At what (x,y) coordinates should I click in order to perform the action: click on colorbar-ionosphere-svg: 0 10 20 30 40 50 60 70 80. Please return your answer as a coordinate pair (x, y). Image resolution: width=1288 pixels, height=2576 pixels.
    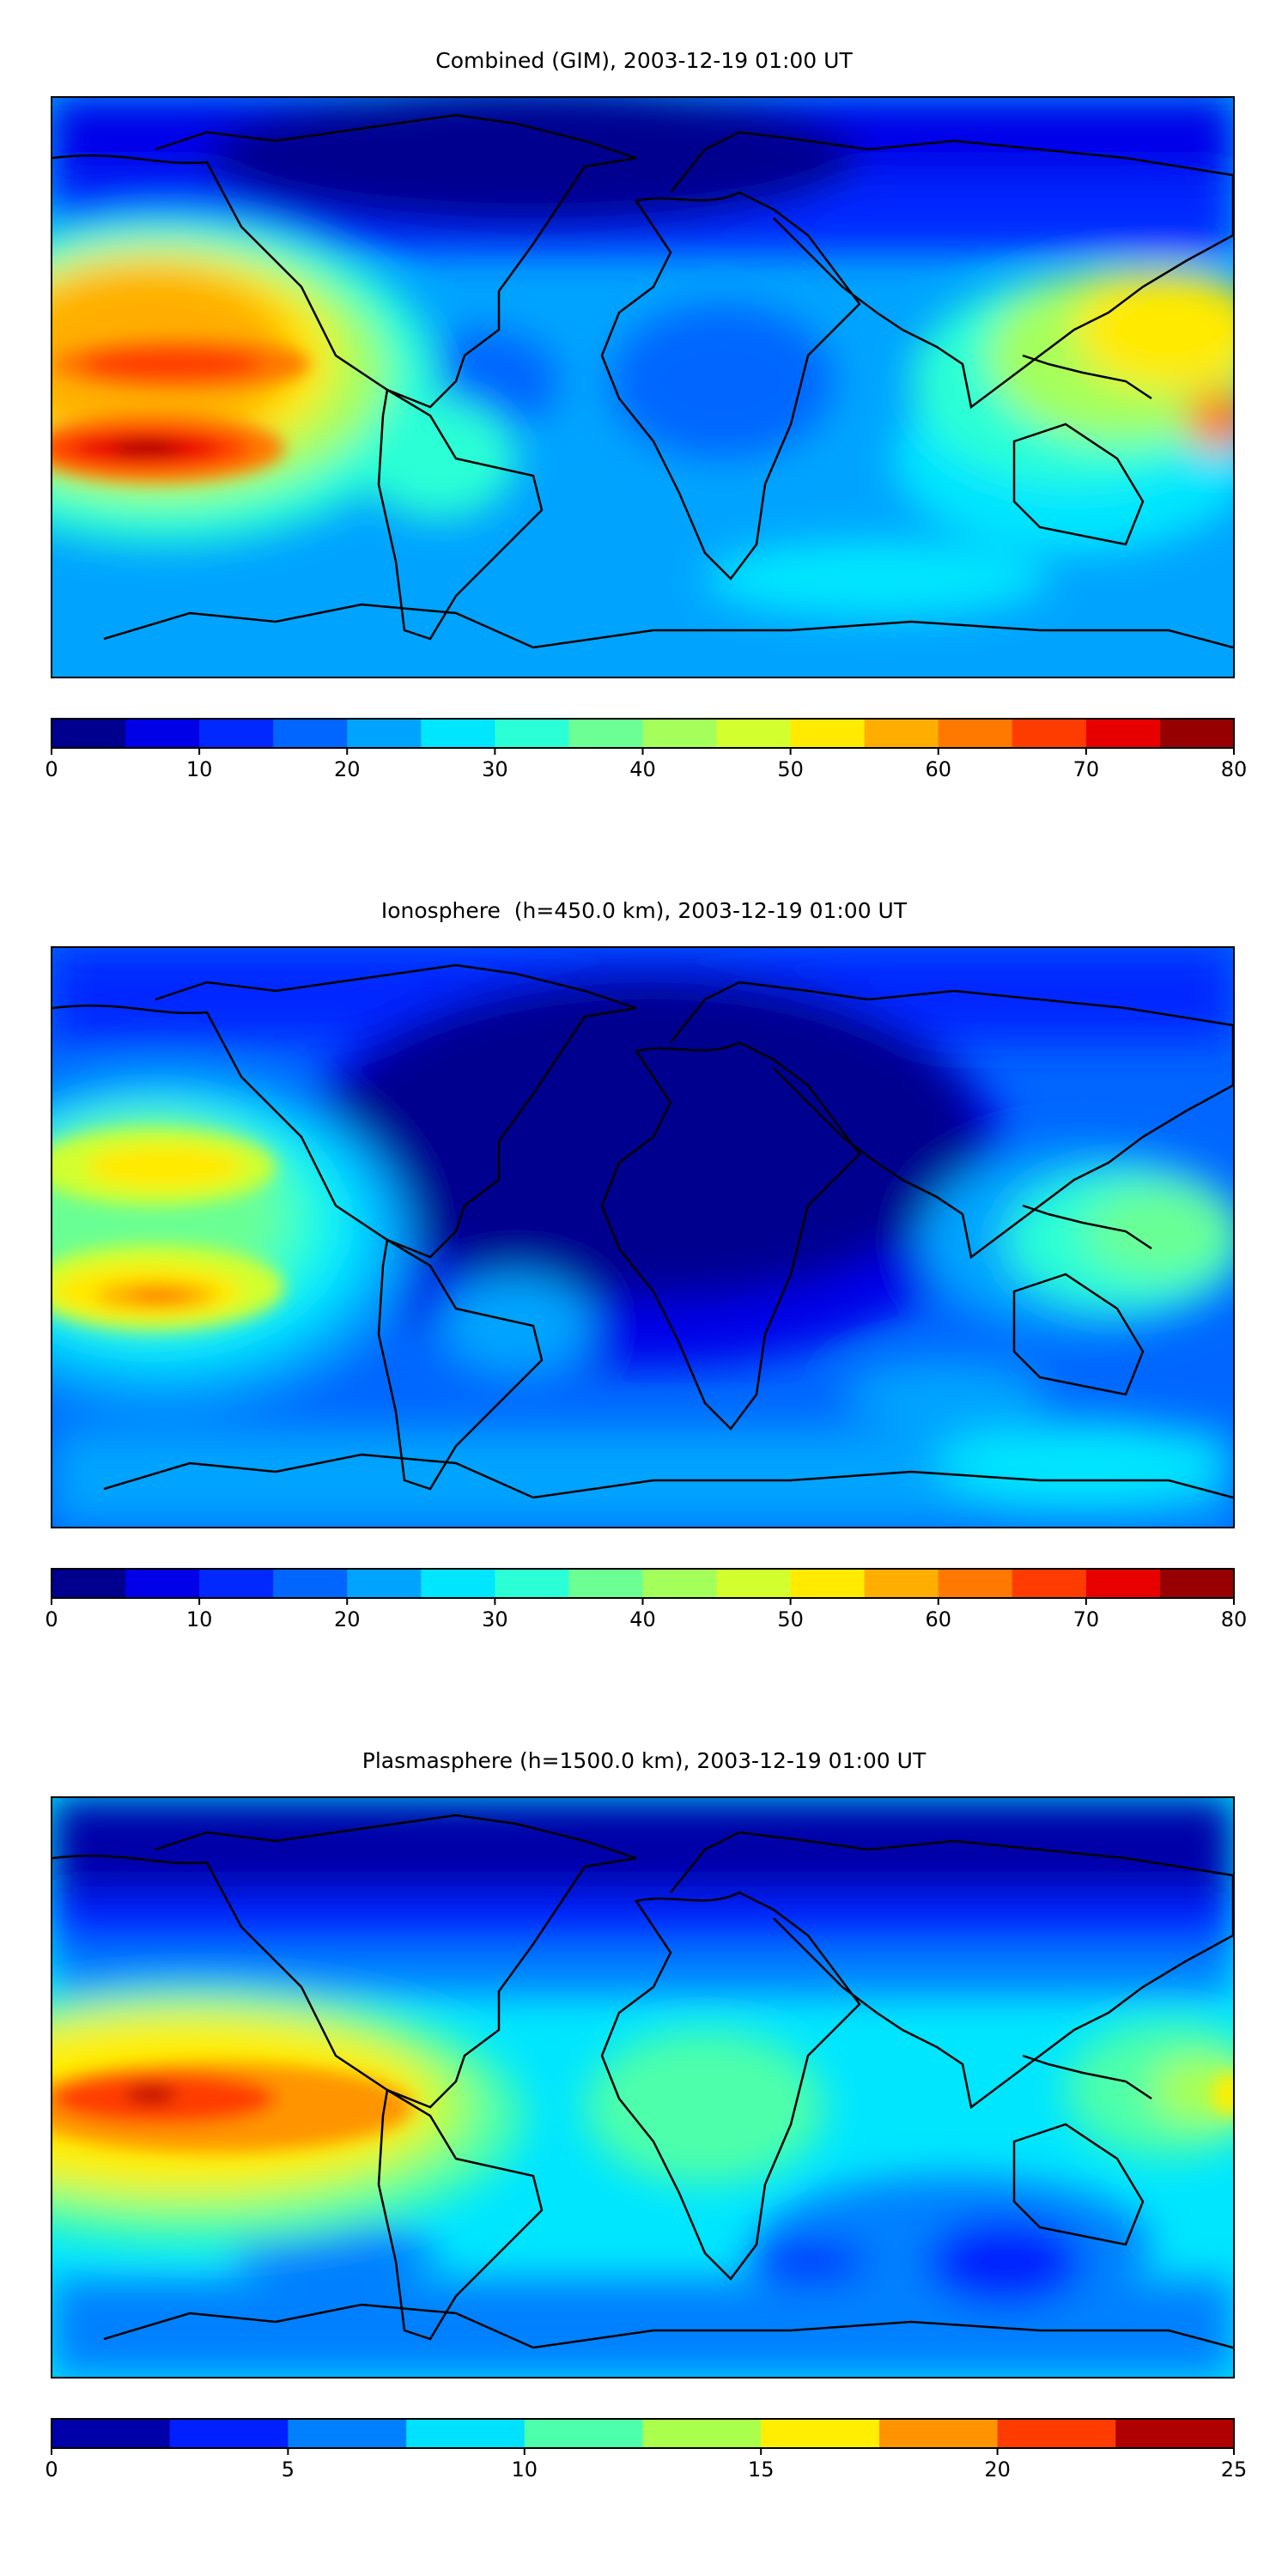
    Looking at the image, I should click on (646, 1599).